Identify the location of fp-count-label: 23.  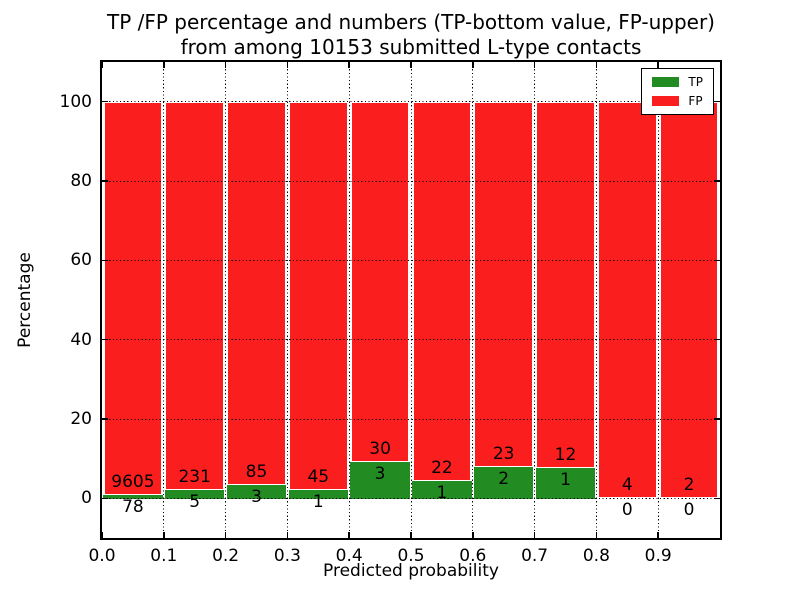
(503, 453).